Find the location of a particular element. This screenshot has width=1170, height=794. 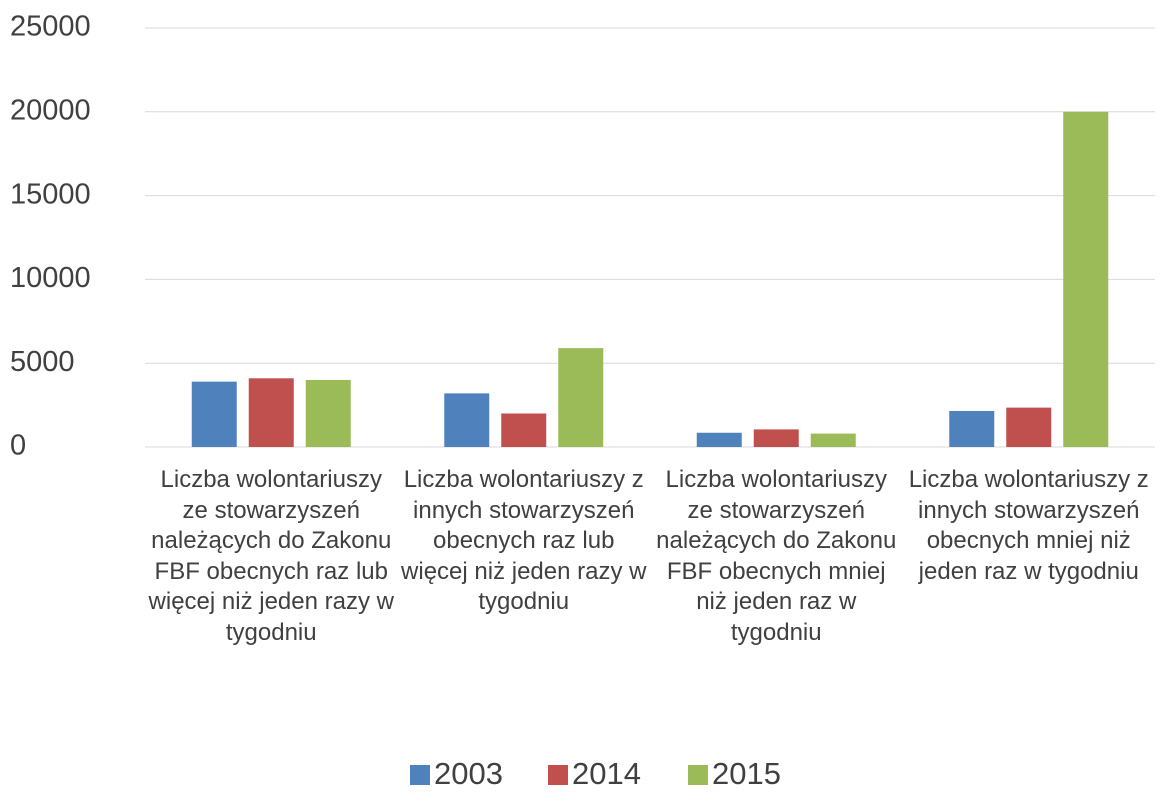

y-tick-label: 10000 is located at coordinates (50, 278).